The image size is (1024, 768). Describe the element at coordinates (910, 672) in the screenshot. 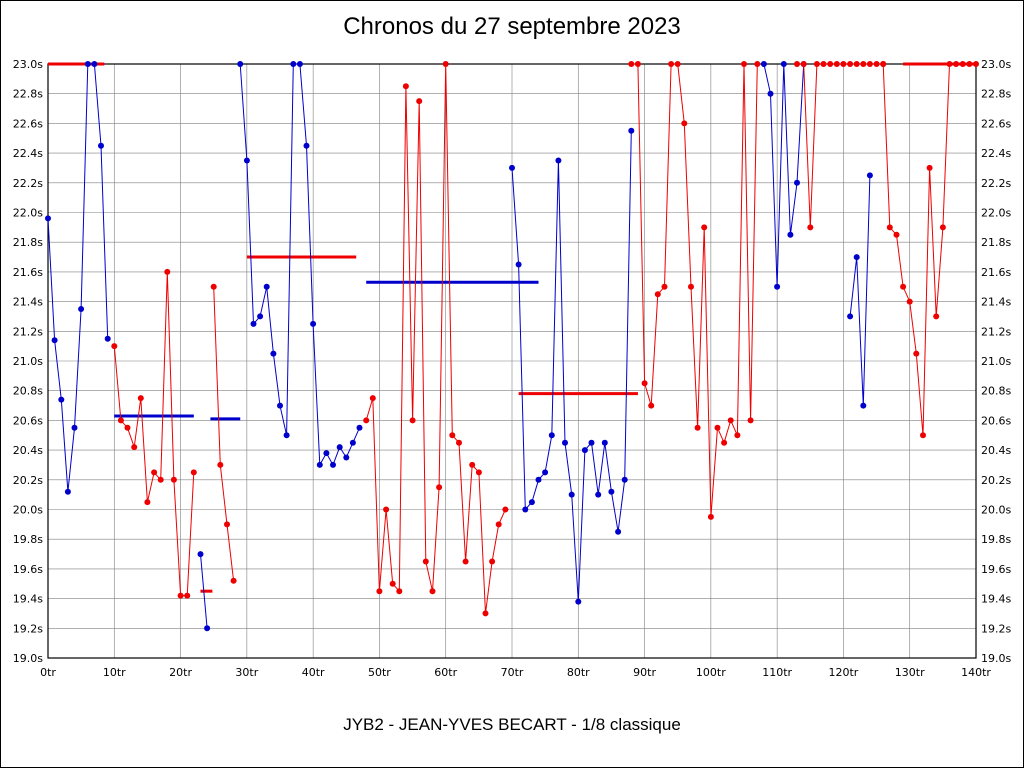

I see `x-axis-label: 130tr` at that location.